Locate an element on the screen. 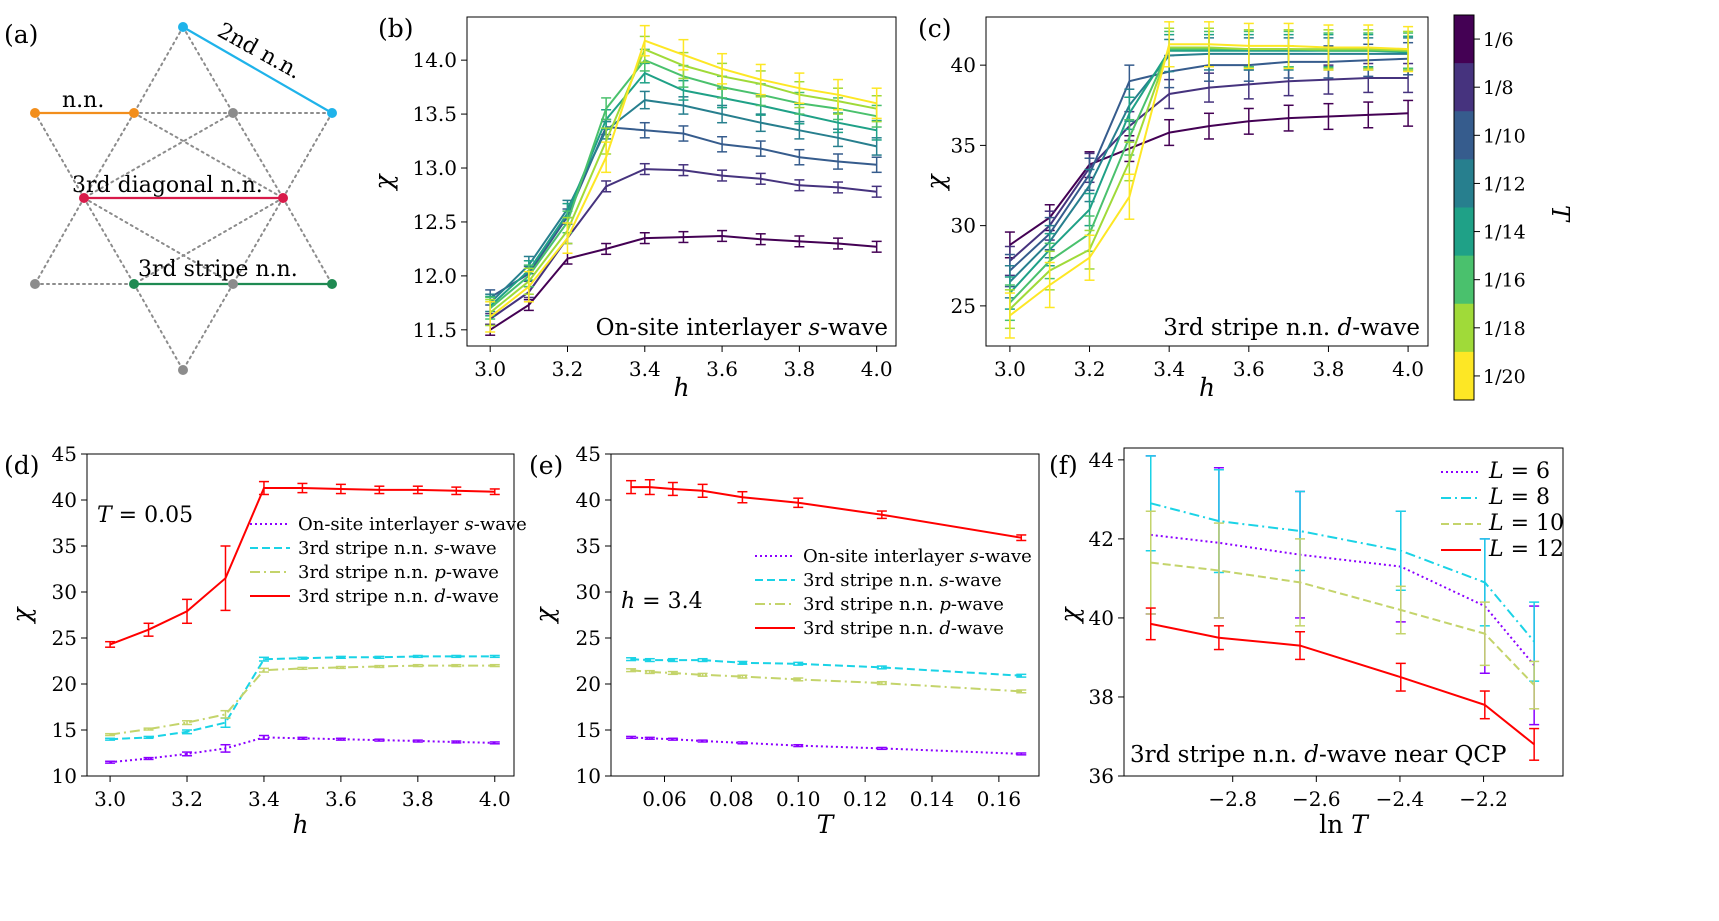 Image resolution: width=1719 pixels, height=921 pixels. legend-label: On-site interlayer s-wave is located at coordinates (917, 556).